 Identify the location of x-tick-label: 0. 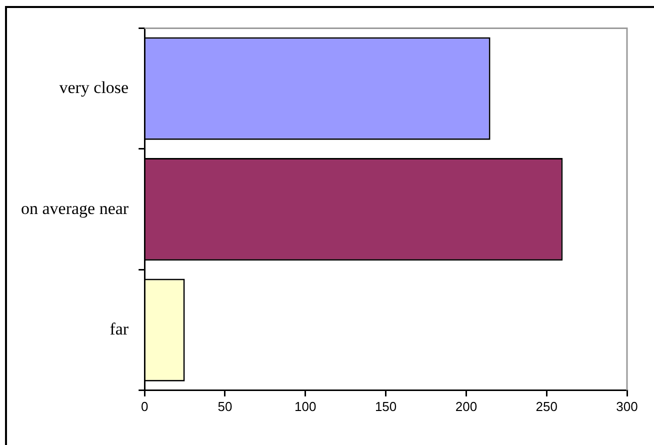
(144, 406).